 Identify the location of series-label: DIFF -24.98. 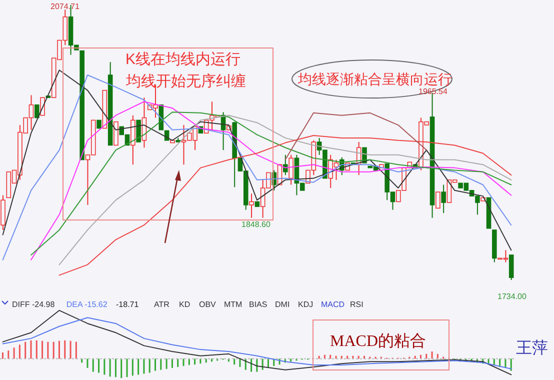
(34, 304).